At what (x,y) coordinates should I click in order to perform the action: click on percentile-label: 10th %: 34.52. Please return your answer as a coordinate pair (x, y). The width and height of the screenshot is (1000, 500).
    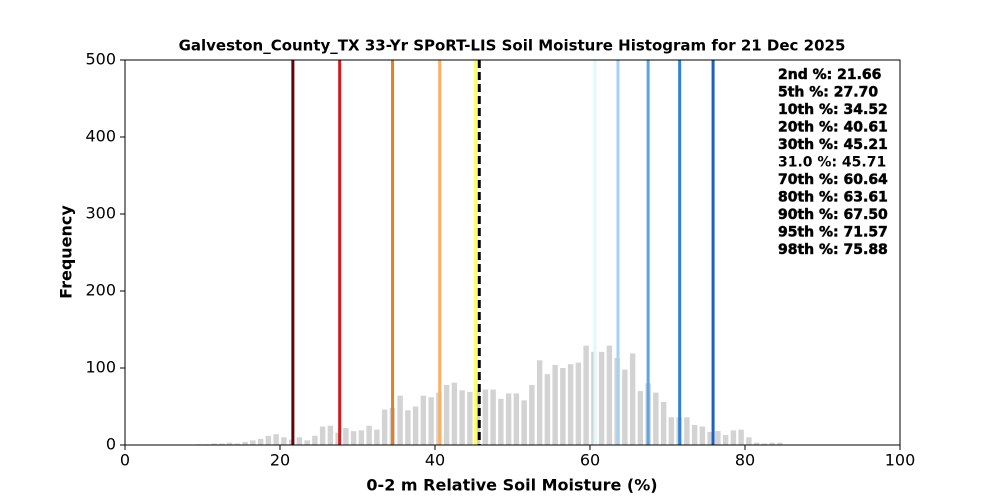
    Looking at the image, I should click on (833, 110).